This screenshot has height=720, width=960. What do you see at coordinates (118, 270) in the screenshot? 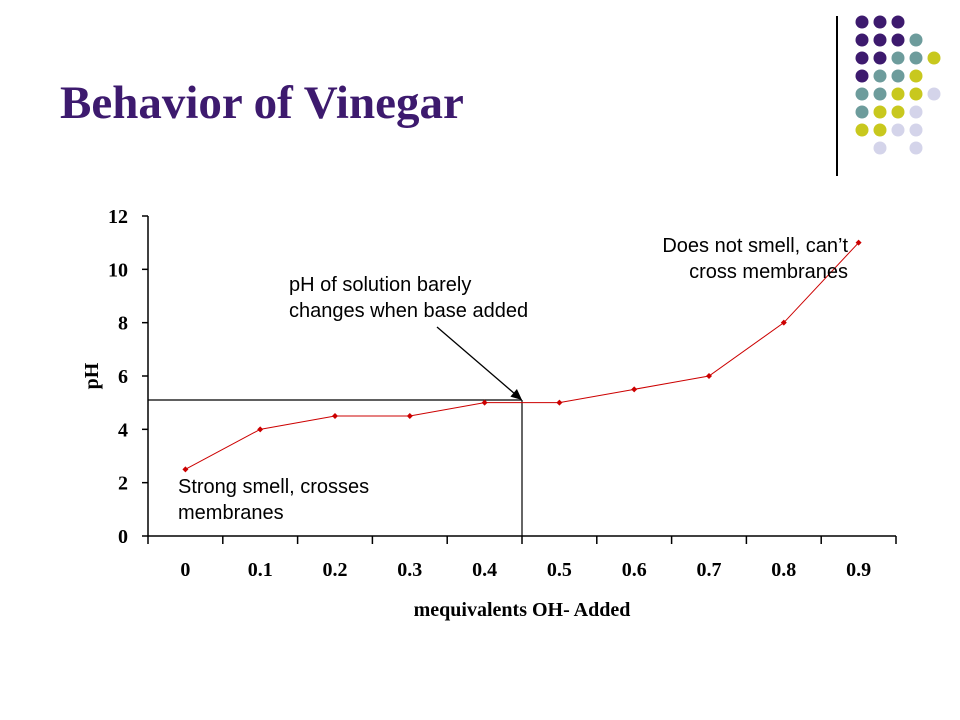
I see `y-tick-label: 10` at bounding box center [118, 270].